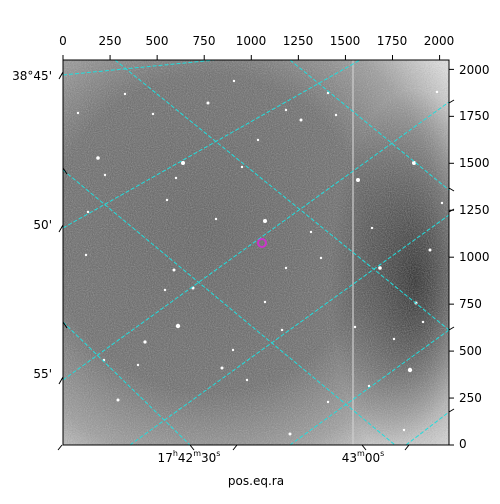 Image resolution: width=500 pixels, height=504 pixels. What do you see at coordinates (474, 70) in the screenshot?
I see `right-tick-label: 2000` at bounding box center [474, 70].